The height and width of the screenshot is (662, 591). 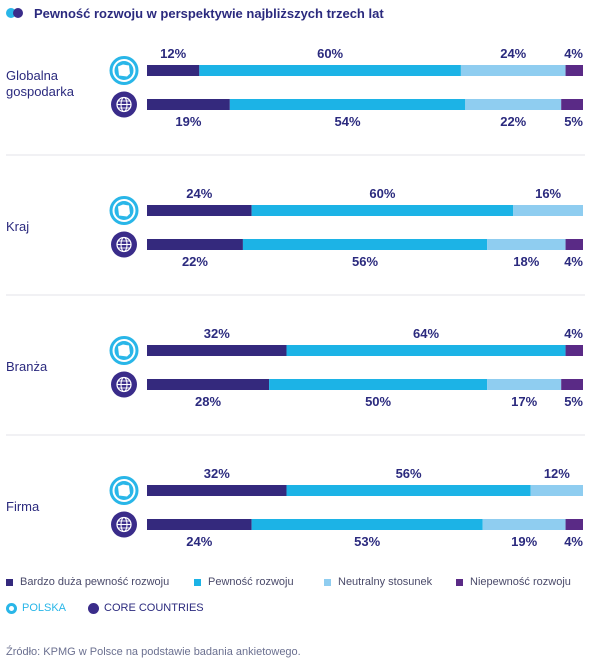 I want to click on header-dots-icon, so click(x=16, y=13).